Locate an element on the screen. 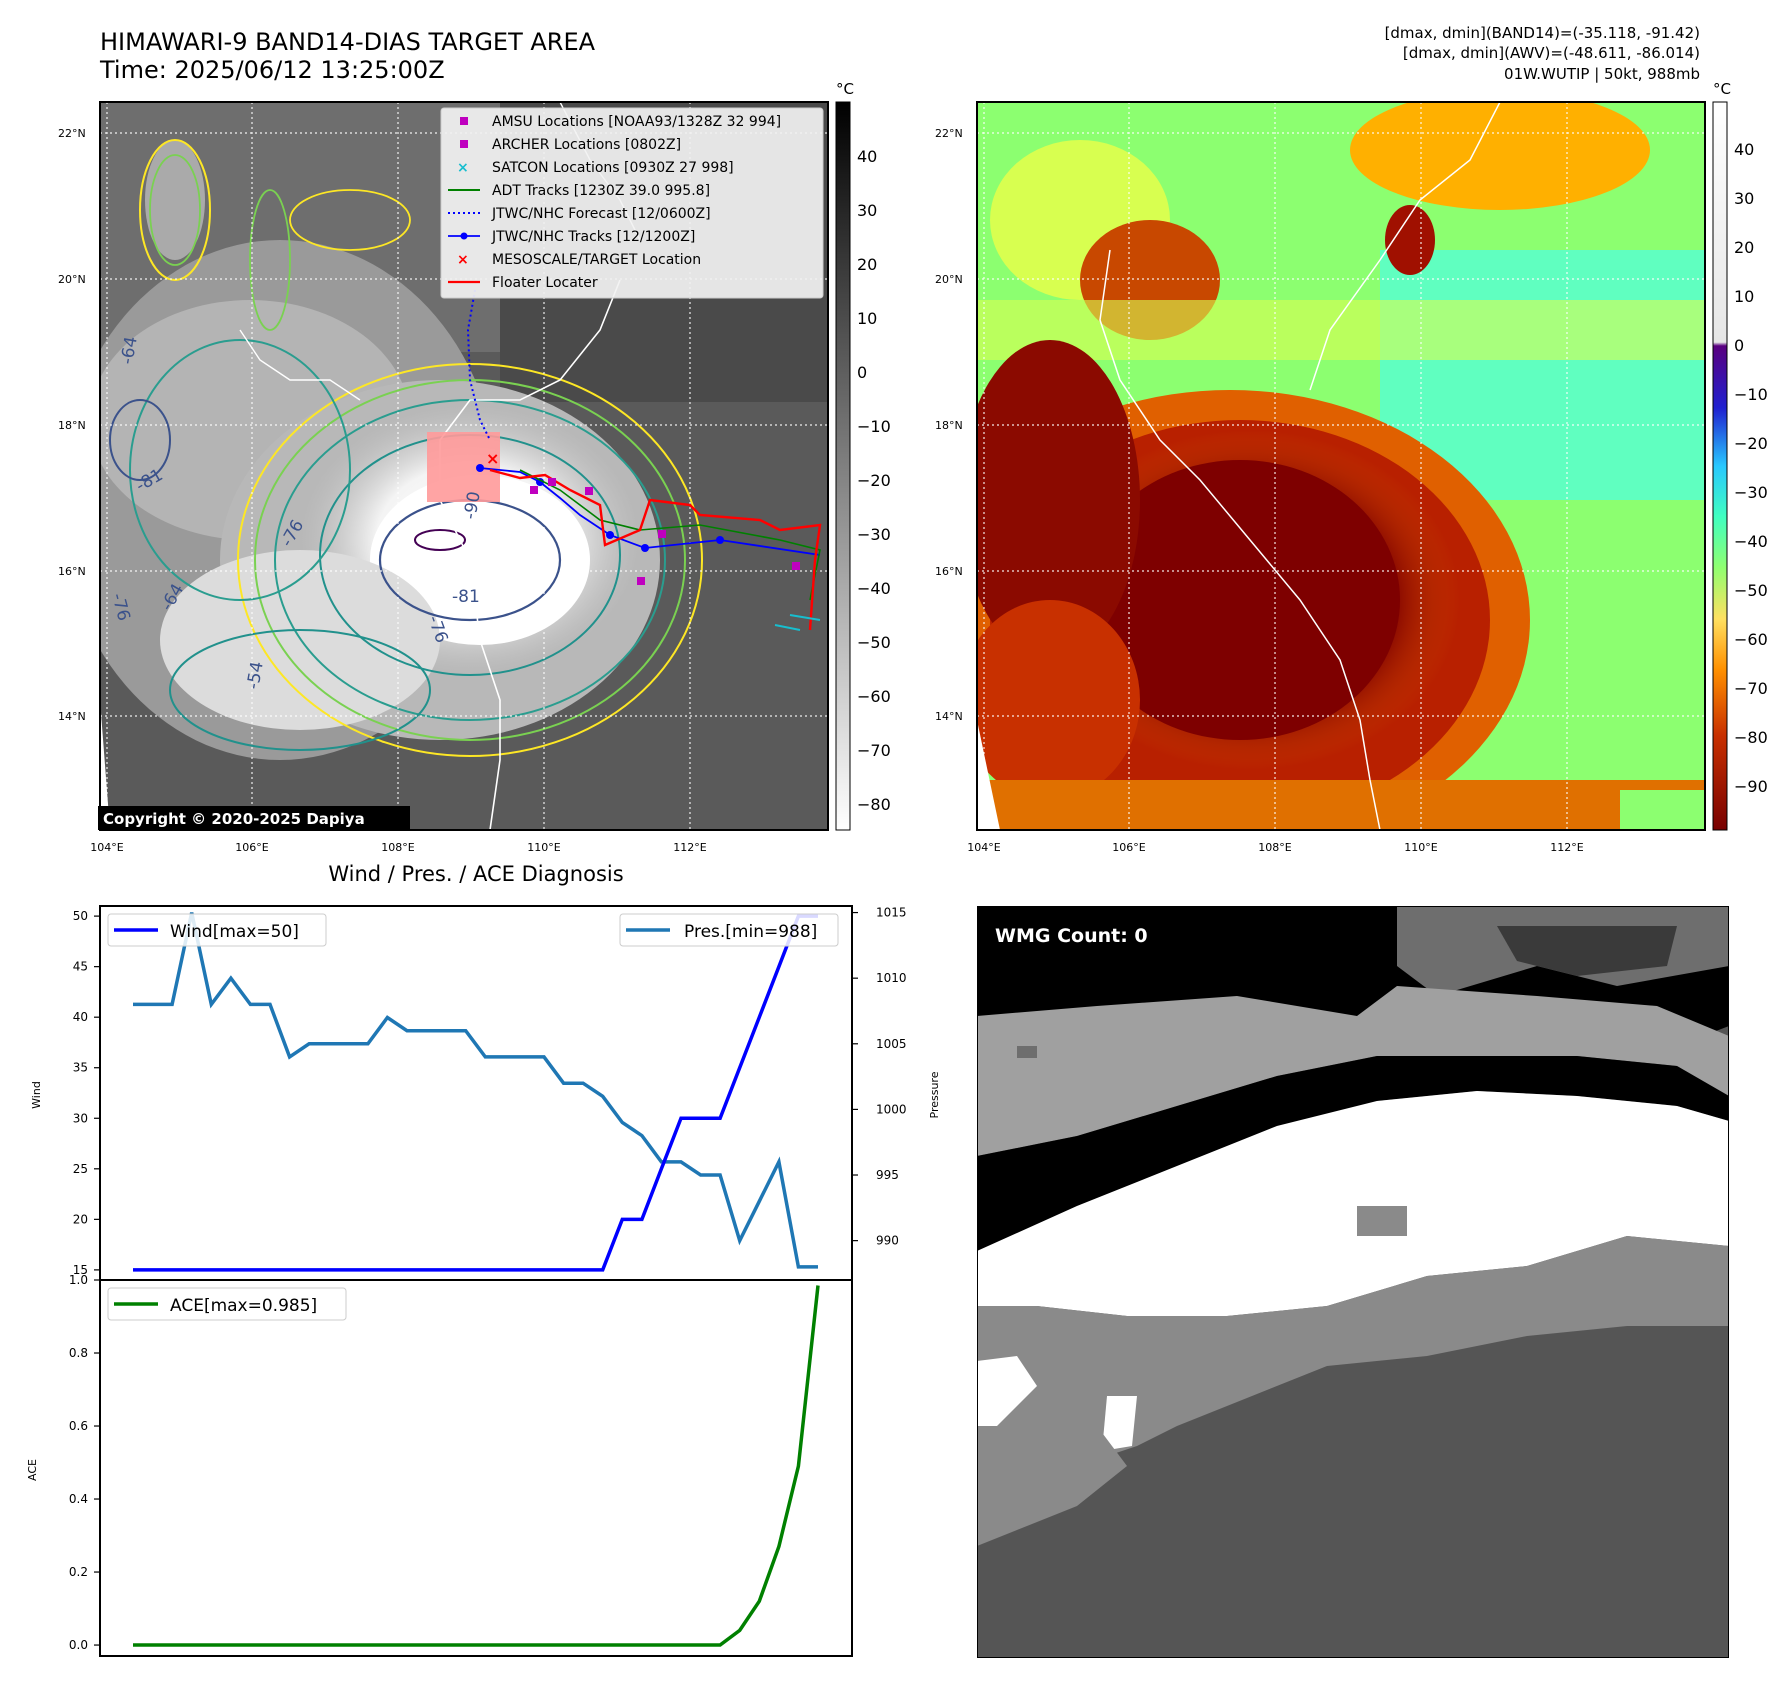 This screenshot has width=1792, height=1690. pressure-y-ticks: 990 995 1000 1005 1010 1015 is located at coordinates (879, 1077).